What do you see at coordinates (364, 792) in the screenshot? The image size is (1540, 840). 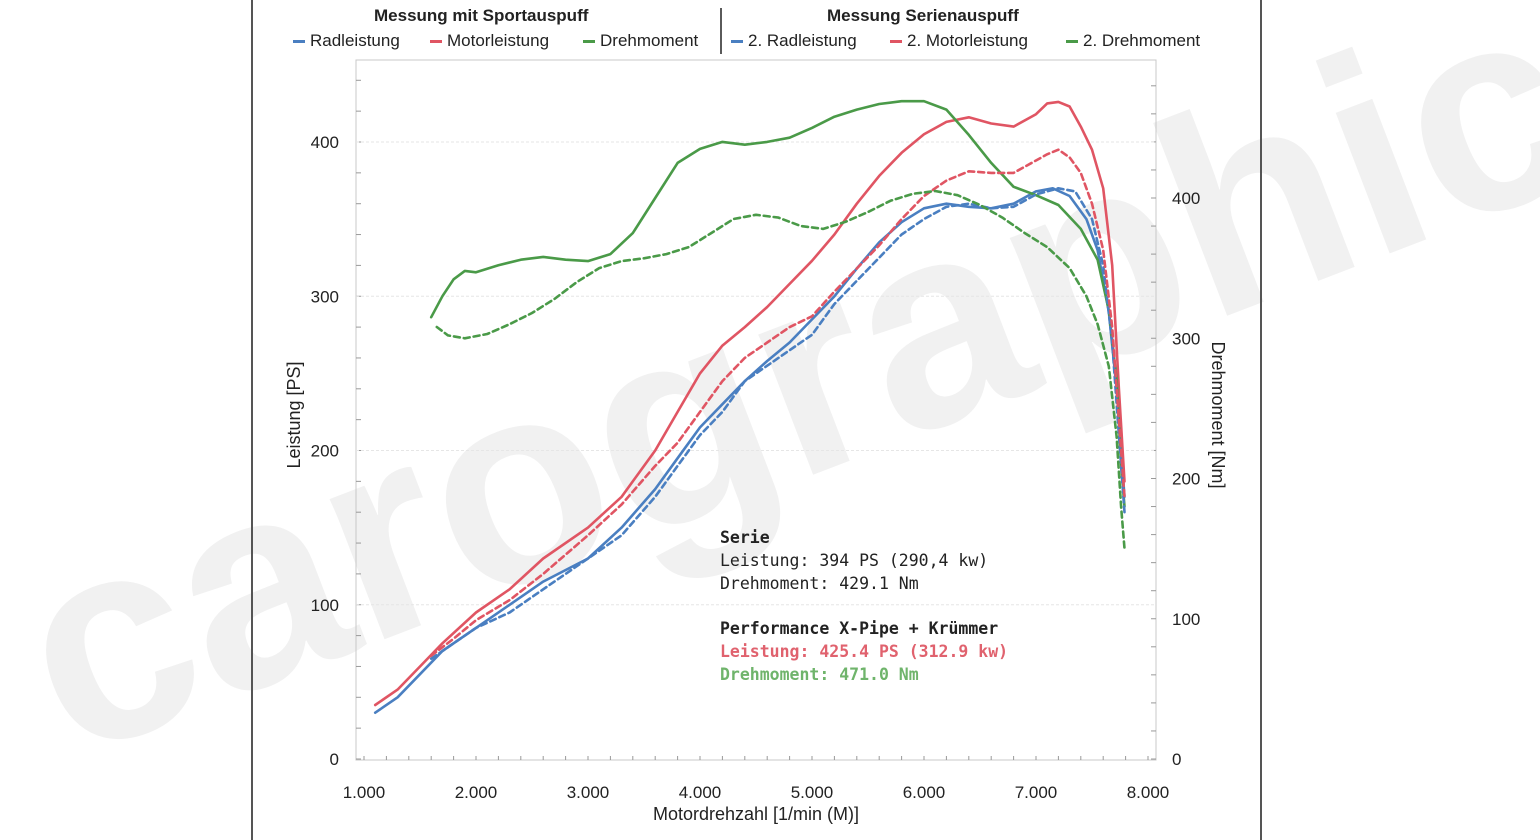 I see `x-tick-label: 1.000` at bounding box center [364, 792].